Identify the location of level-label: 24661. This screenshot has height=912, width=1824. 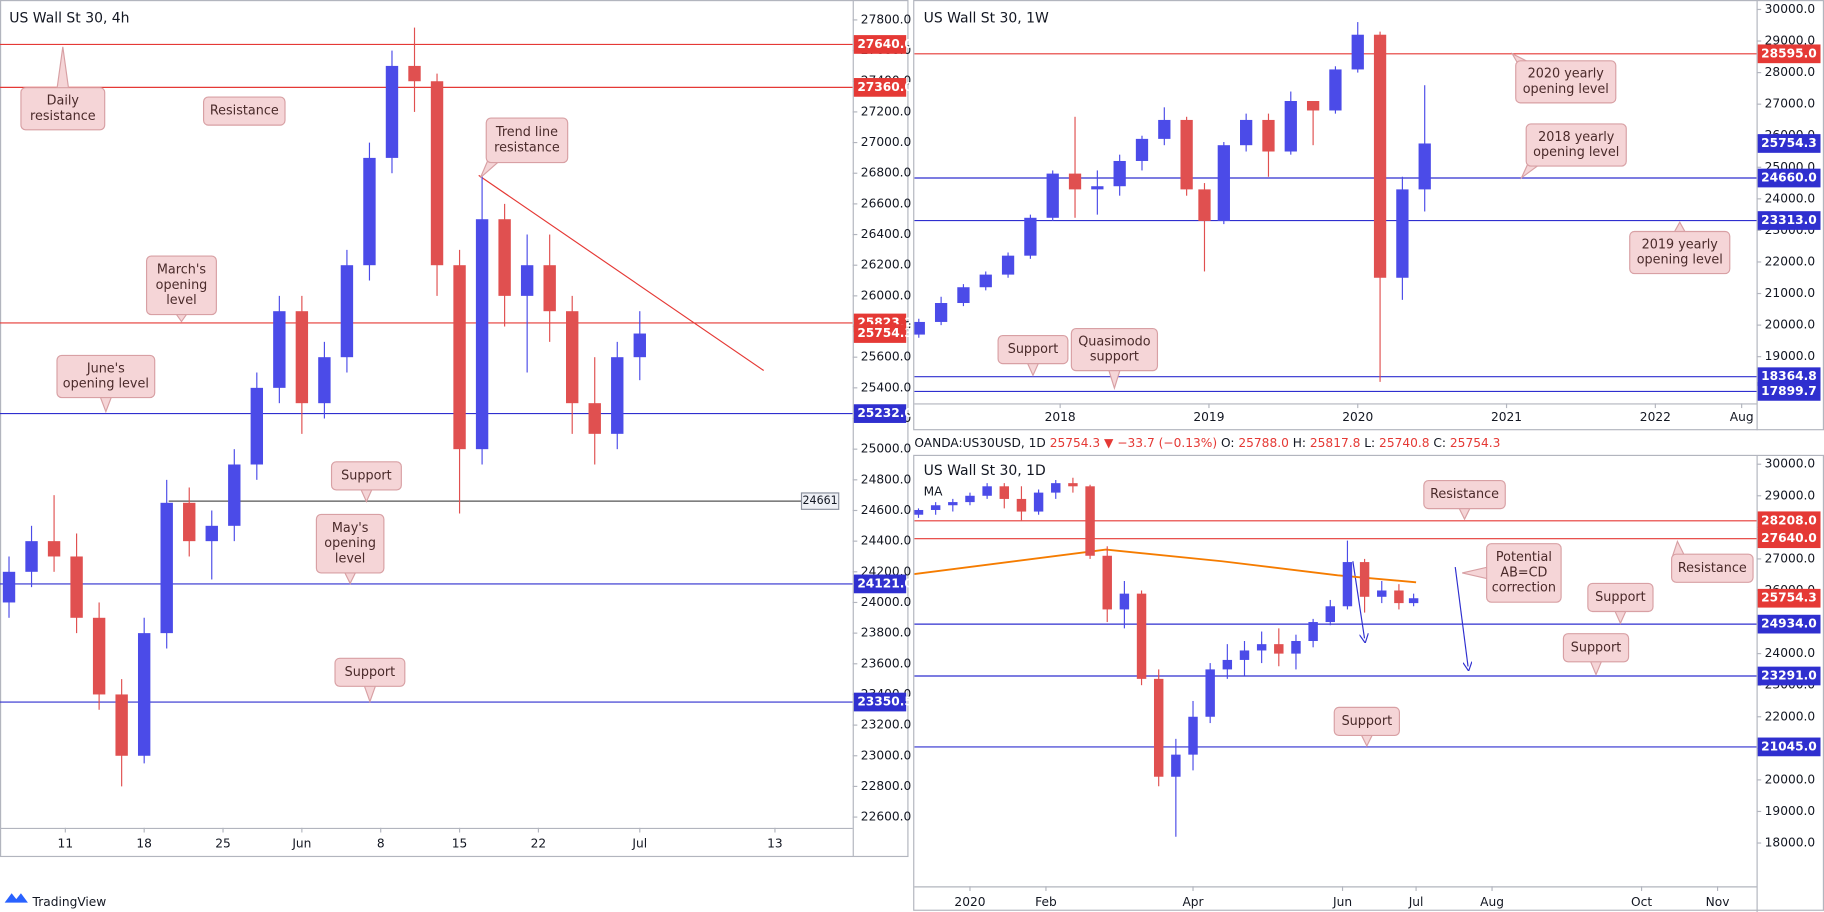
(820, 500).